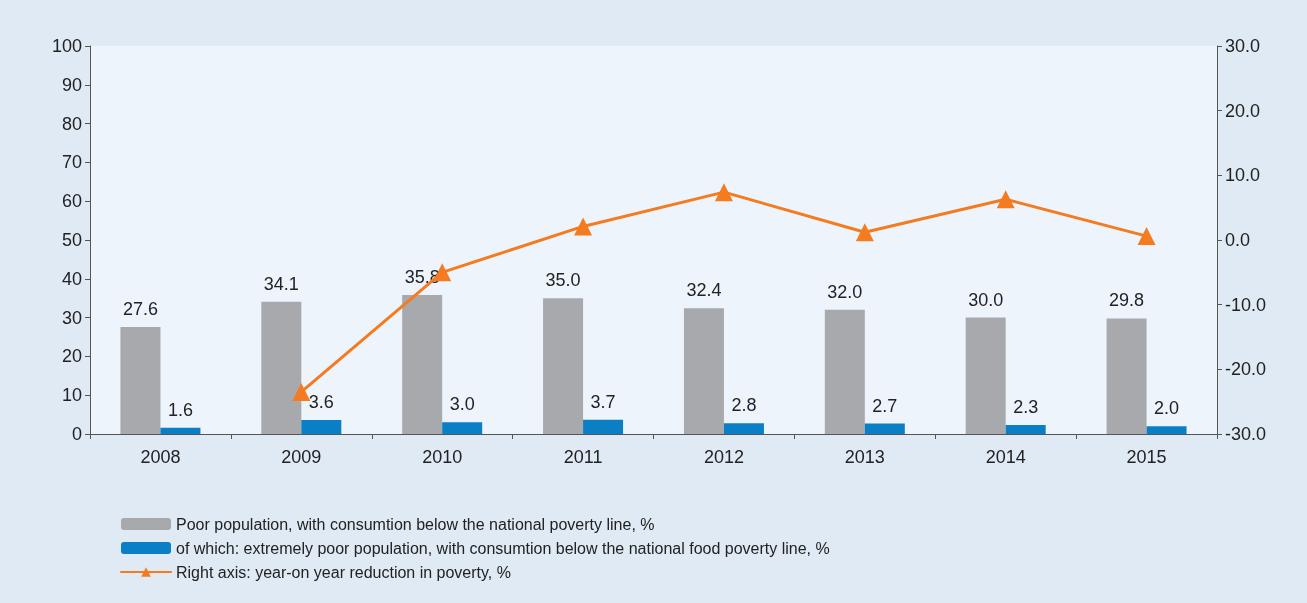  Describe the element at coordinates (160, 457) in the screenshot. I see `x-tick-label: 2008` at that location.